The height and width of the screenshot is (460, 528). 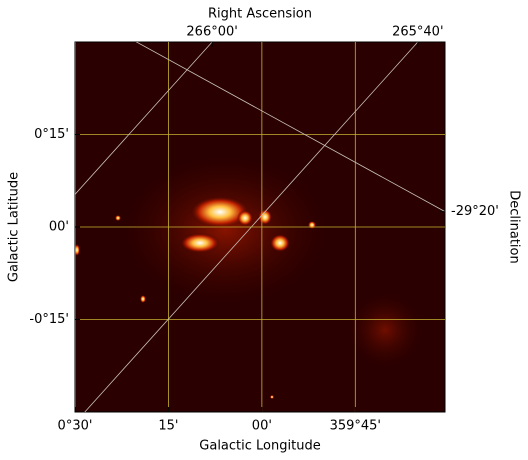 What do you see at coordinates (475, 211) in the screenshot?
I see `y2-tick-label: -29°20'` at bounding box center [475, 211].